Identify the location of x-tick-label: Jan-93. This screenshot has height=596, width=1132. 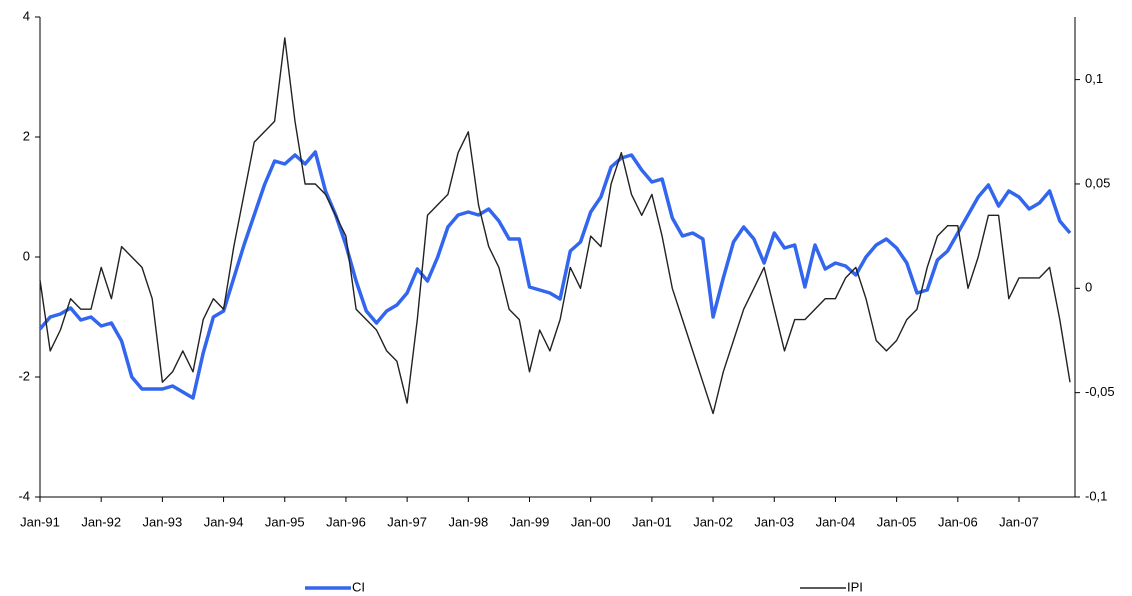
(163, 521).